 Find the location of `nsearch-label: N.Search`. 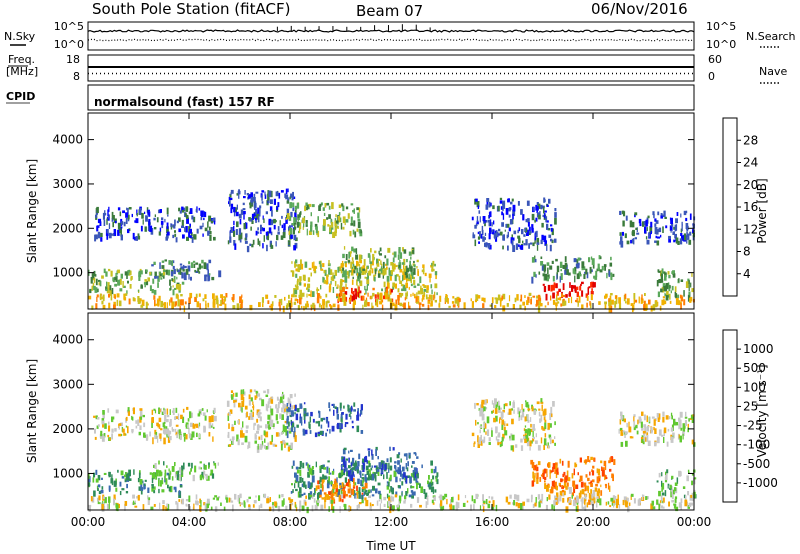

nsearch-label: N.Search is located at coordinates (771, 36).